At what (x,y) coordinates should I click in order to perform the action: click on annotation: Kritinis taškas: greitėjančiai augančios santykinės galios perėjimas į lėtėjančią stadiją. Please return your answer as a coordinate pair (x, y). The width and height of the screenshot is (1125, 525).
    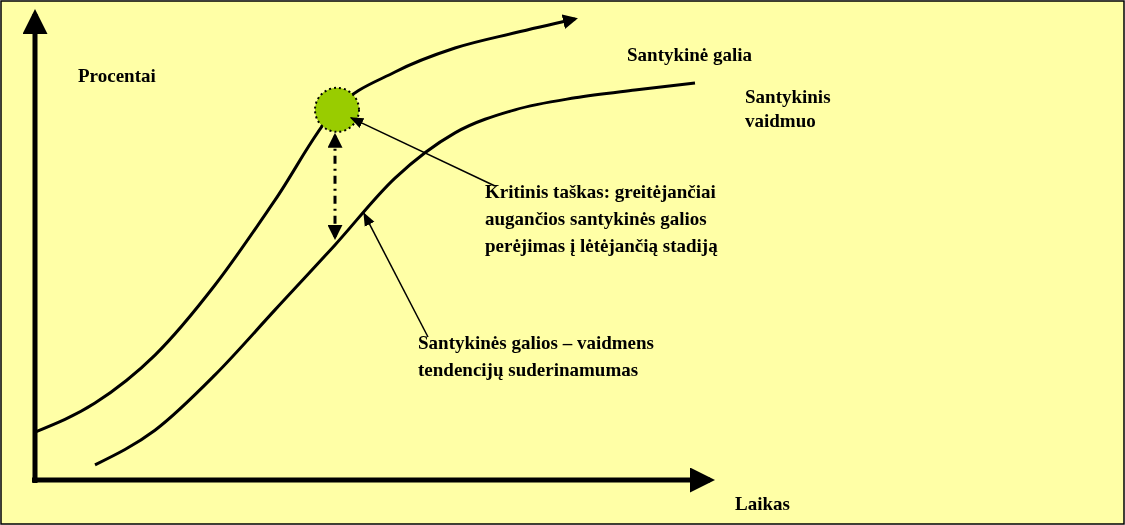
    Looking at the image, I should click on (602, 218).